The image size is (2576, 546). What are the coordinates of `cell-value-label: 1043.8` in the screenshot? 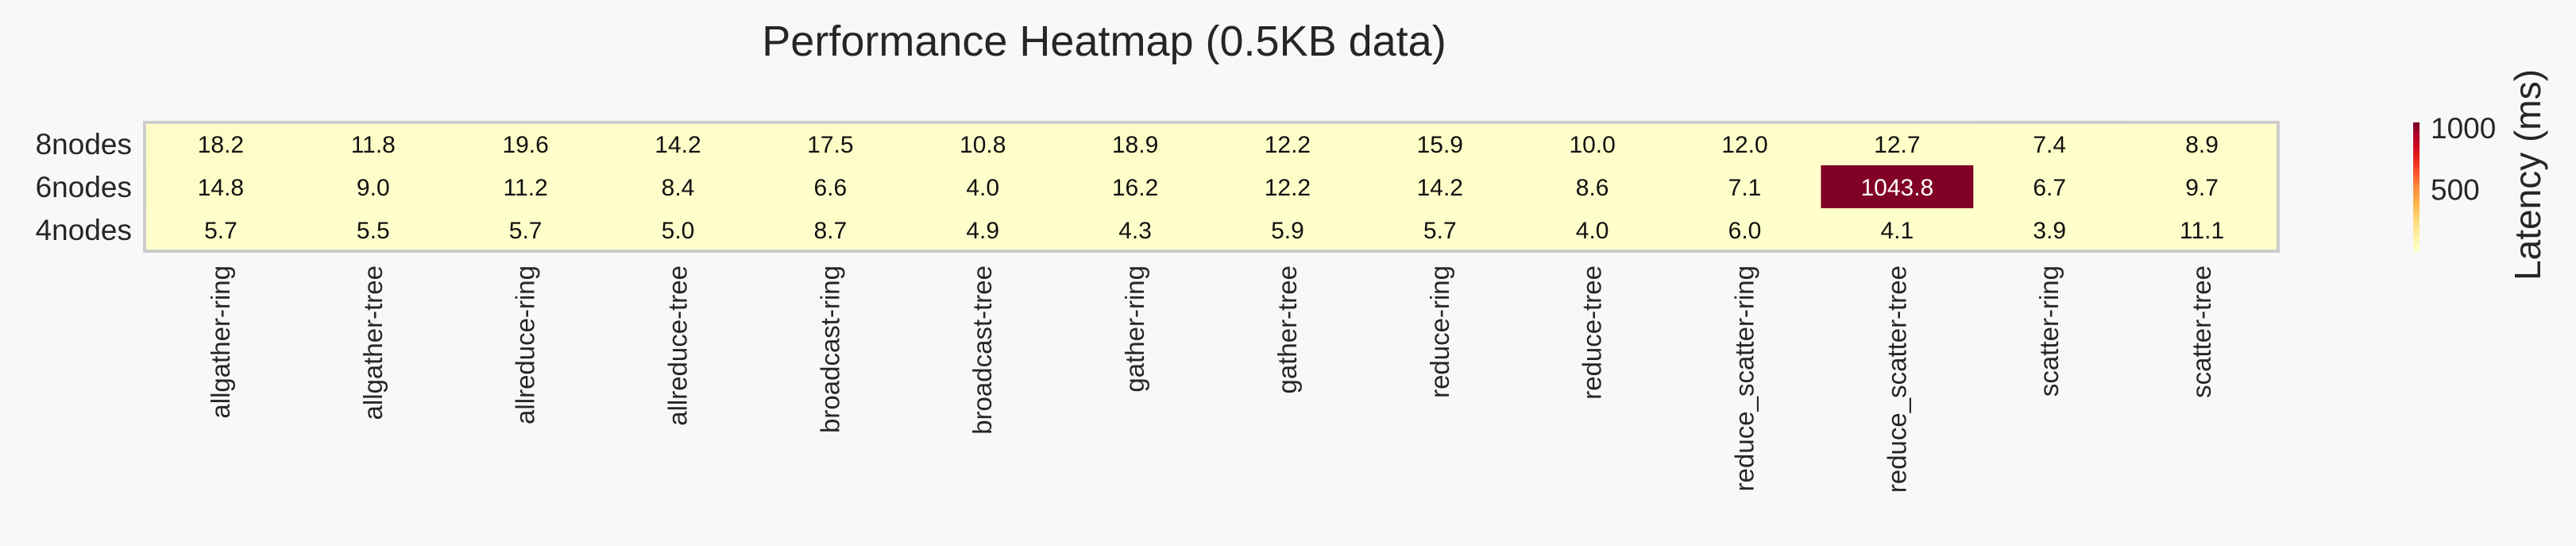 It's located at (1897, 188).